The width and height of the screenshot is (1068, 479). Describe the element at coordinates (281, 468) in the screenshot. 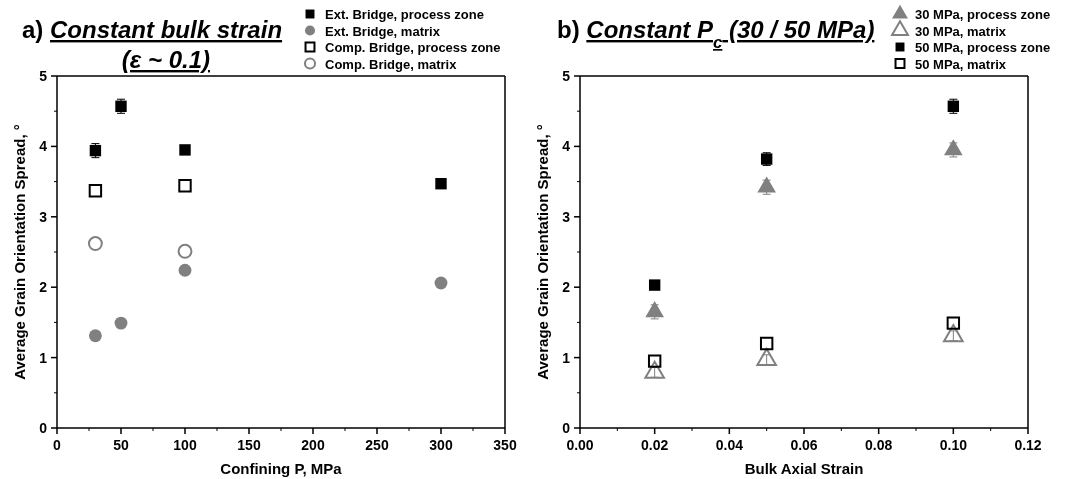

I see `x-axis-title: Confining P, MPa` at that location.